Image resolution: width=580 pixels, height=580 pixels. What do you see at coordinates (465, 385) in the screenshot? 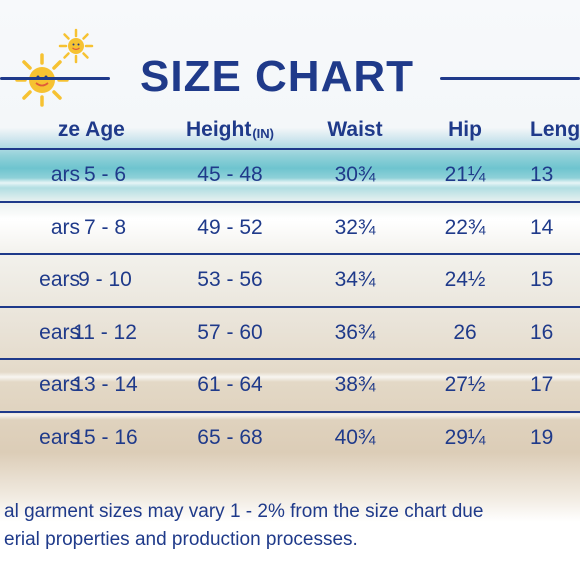
I see `cell-hip: 27½` at bounding box center [465, 385].